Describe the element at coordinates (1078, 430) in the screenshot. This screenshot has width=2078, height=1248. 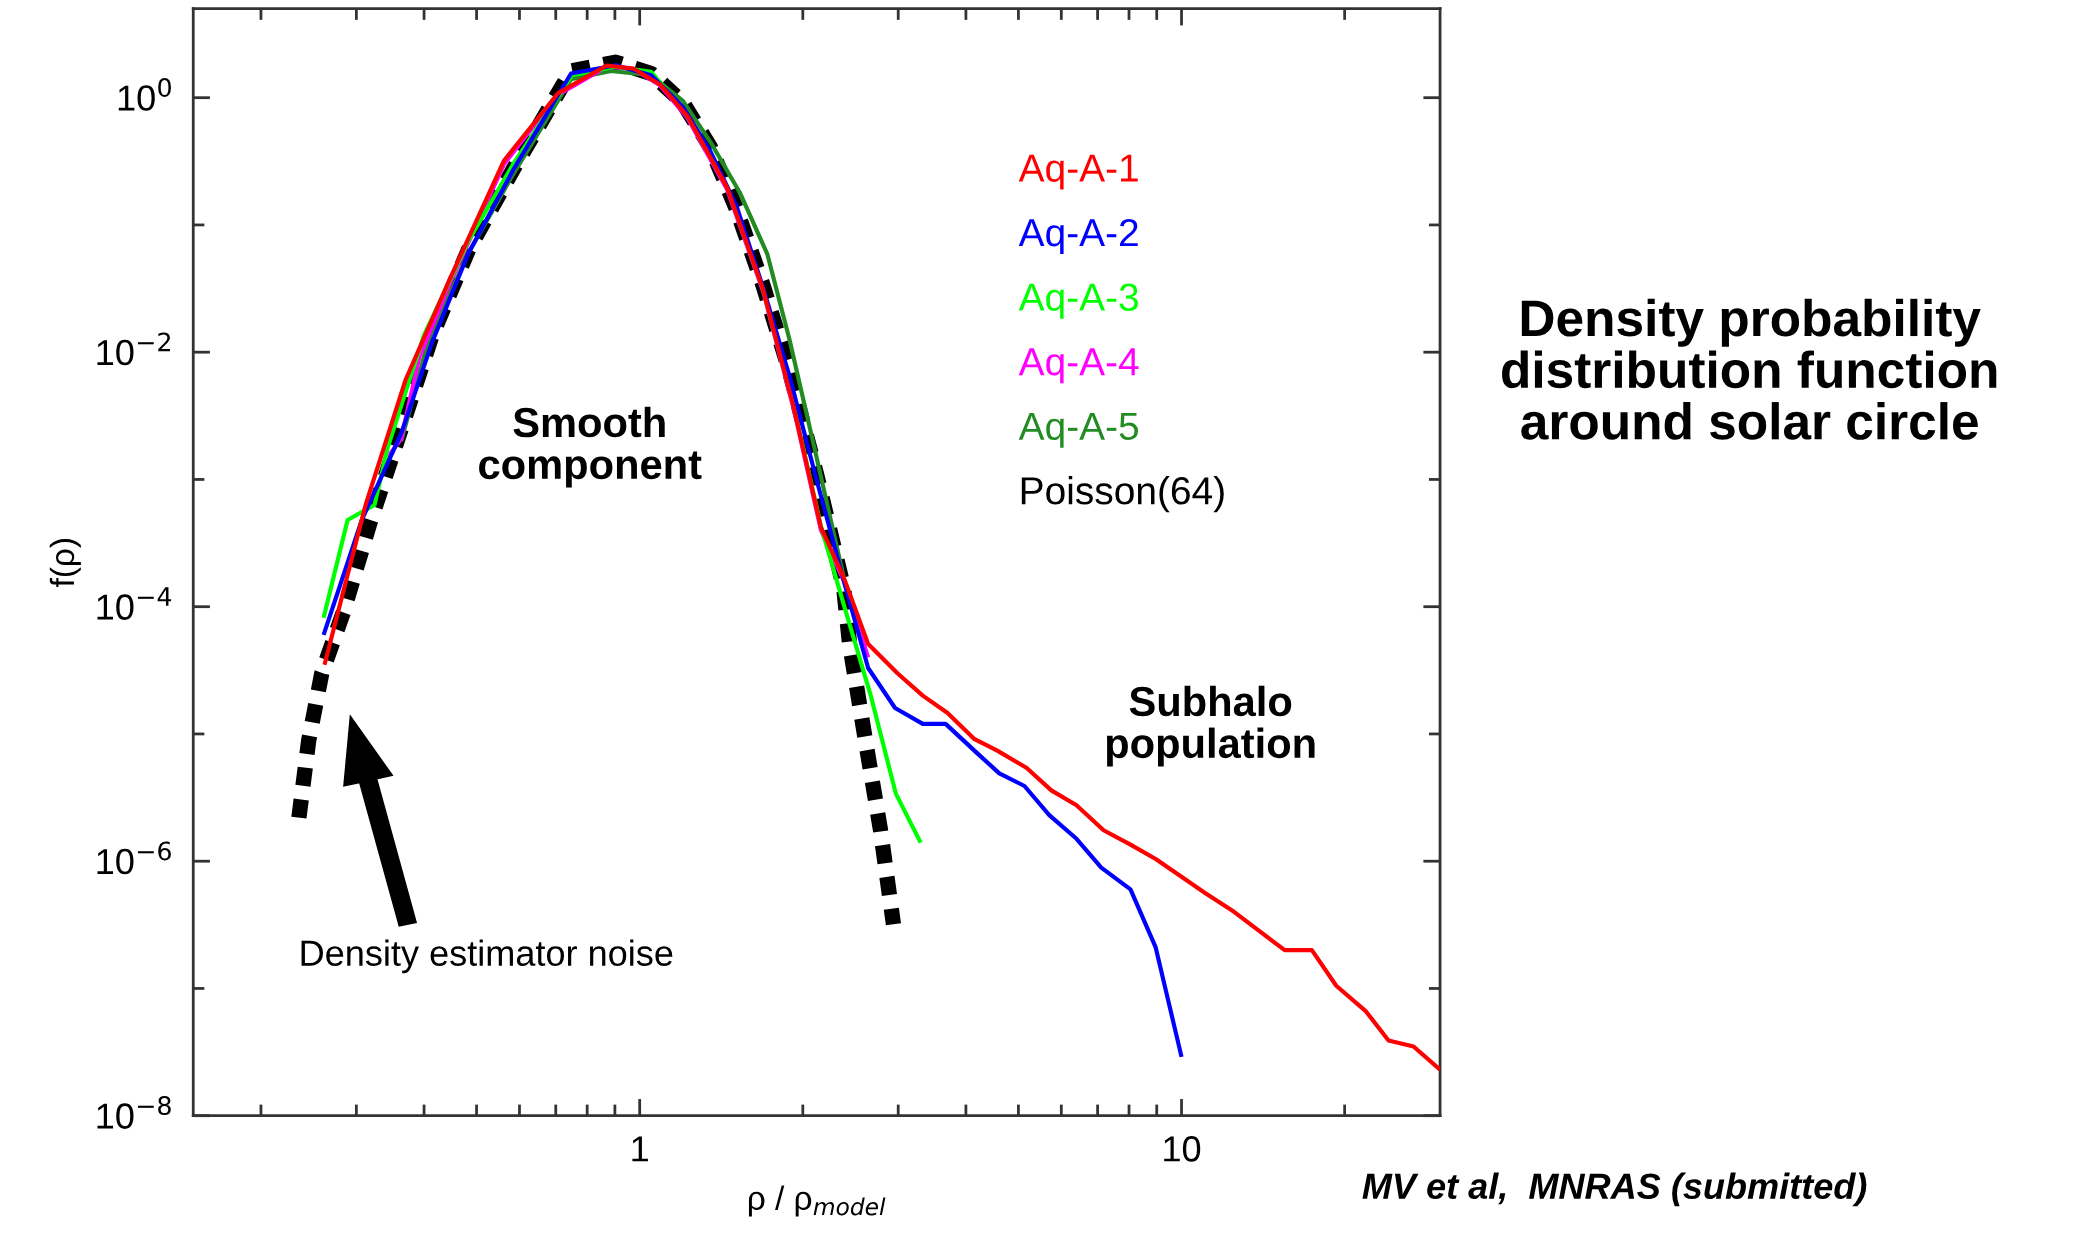
I see `text: Aq-A-5` at that location.